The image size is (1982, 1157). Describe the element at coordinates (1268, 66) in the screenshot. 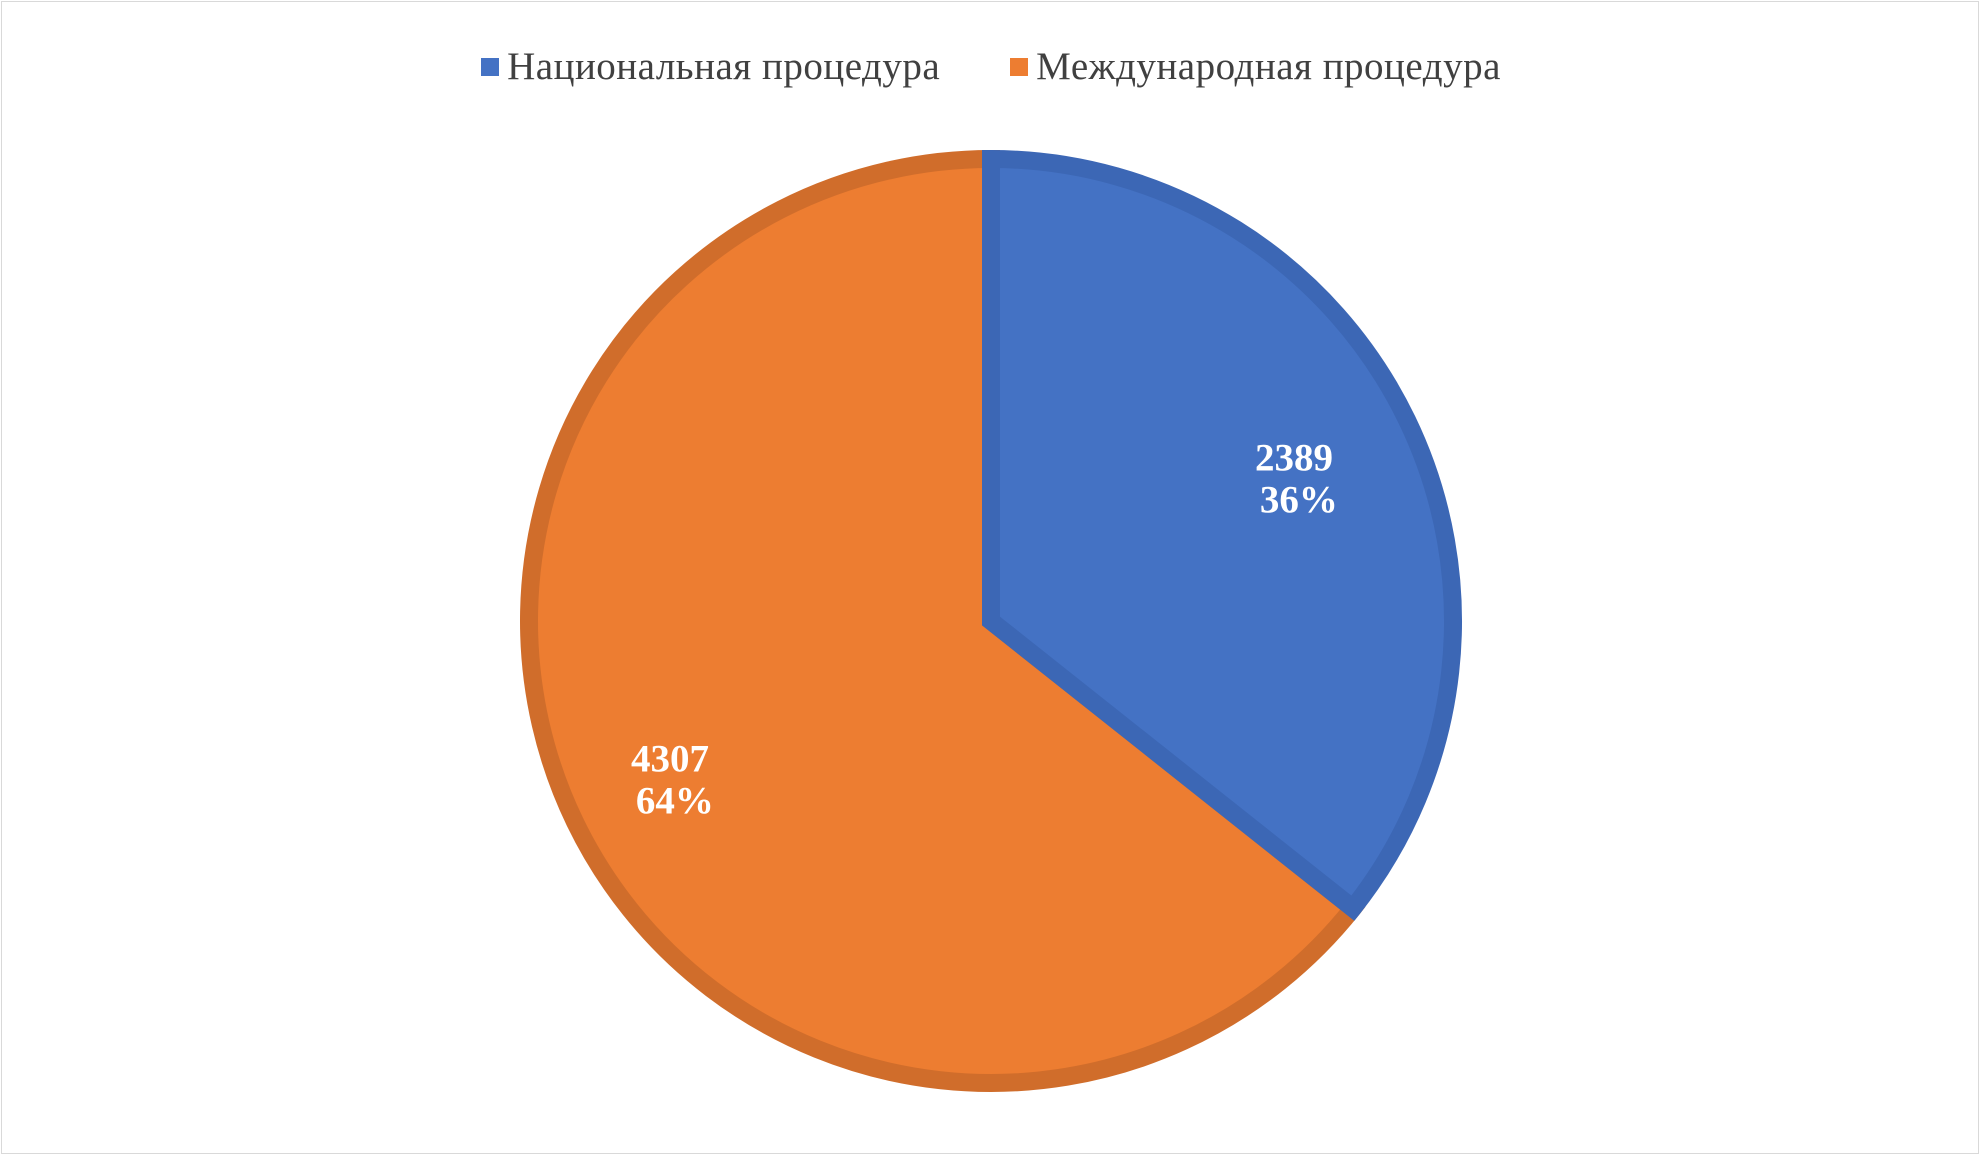

I see `legend-label-international: Международная процедура` at that location.